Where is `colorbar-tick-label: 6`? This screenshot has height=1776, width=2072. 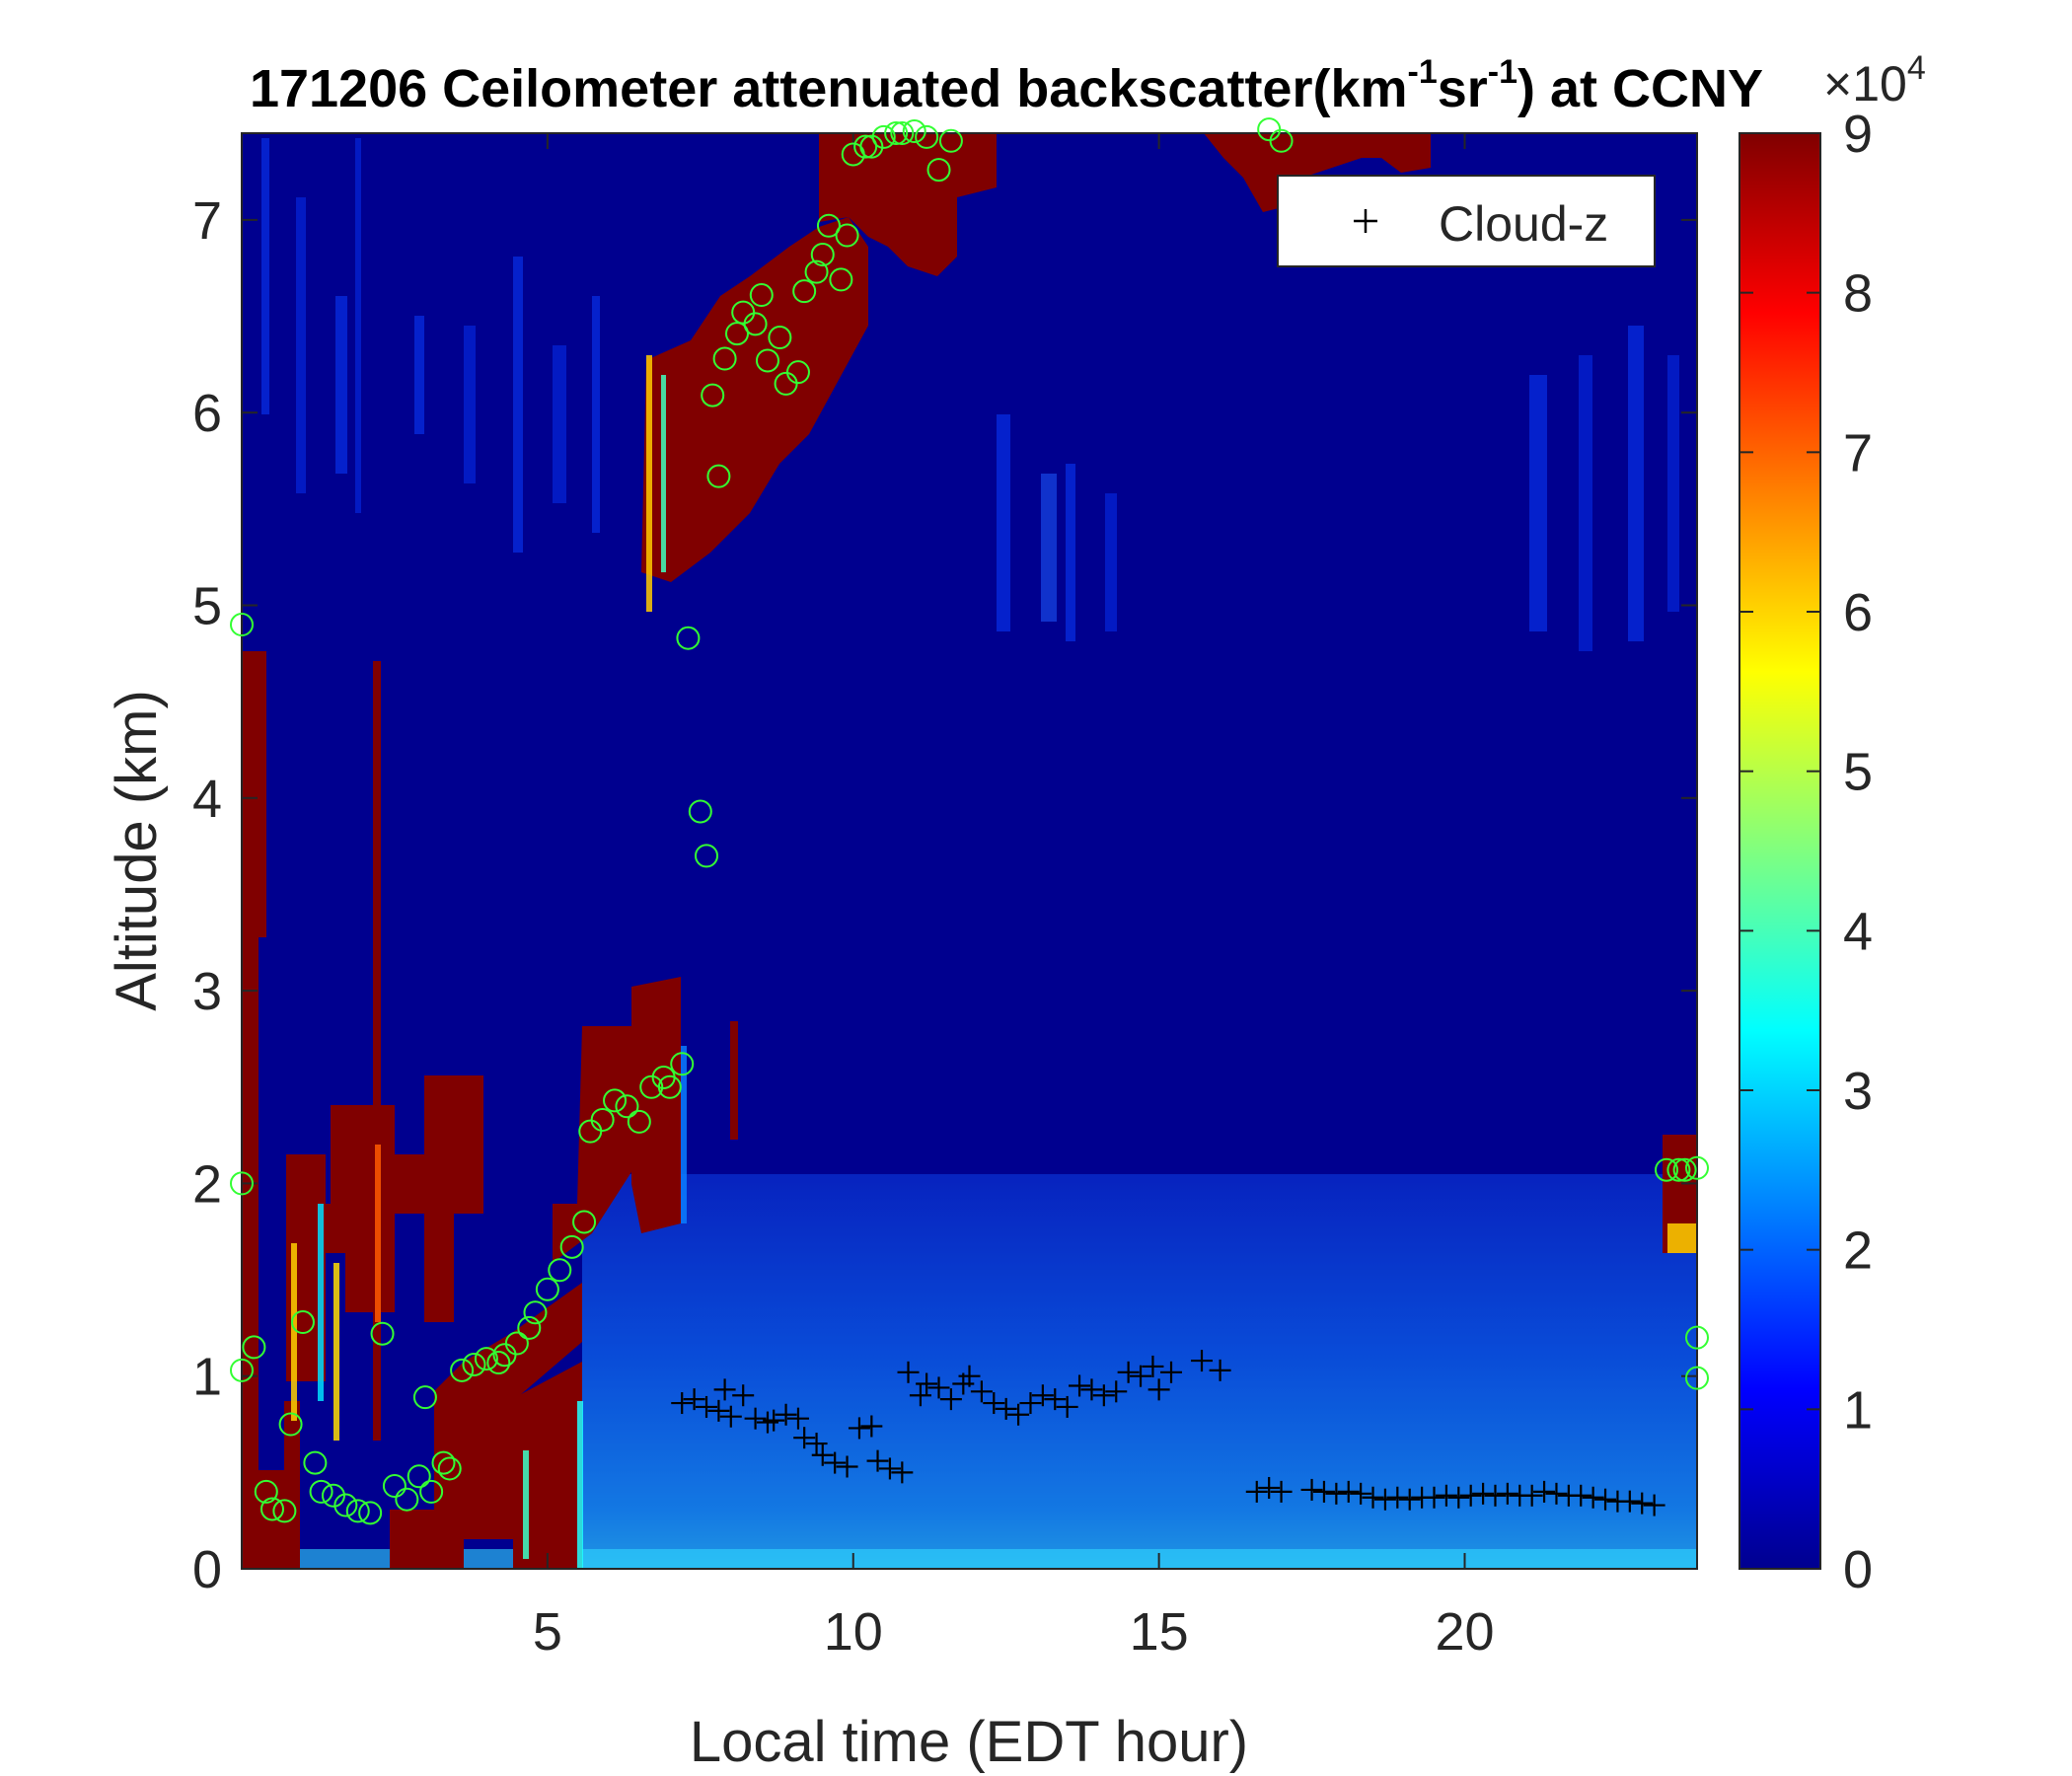 colorbar-tick-label: 6 is located at coordinates (1858, 613).